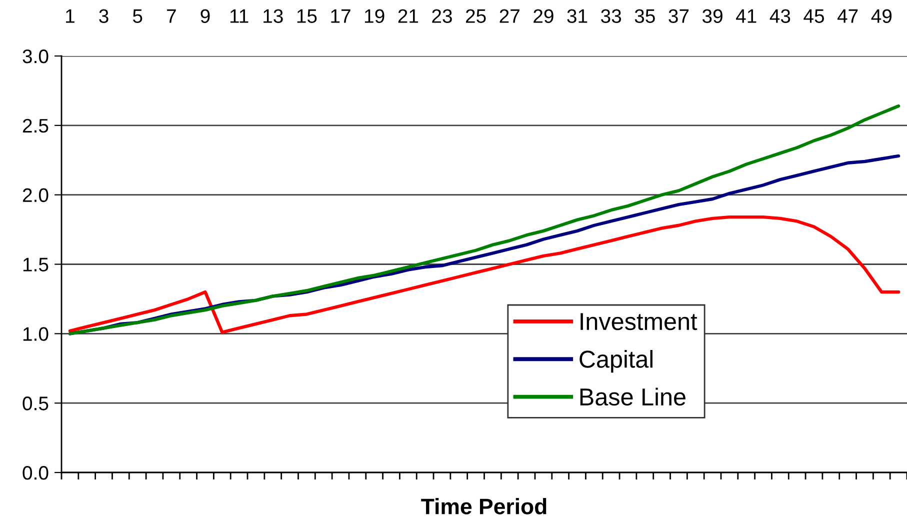  What do you see at coordinates (35, 56) in the screenshot?
I see `y-tick-label: 3.0` at bounding box center [35, 56].